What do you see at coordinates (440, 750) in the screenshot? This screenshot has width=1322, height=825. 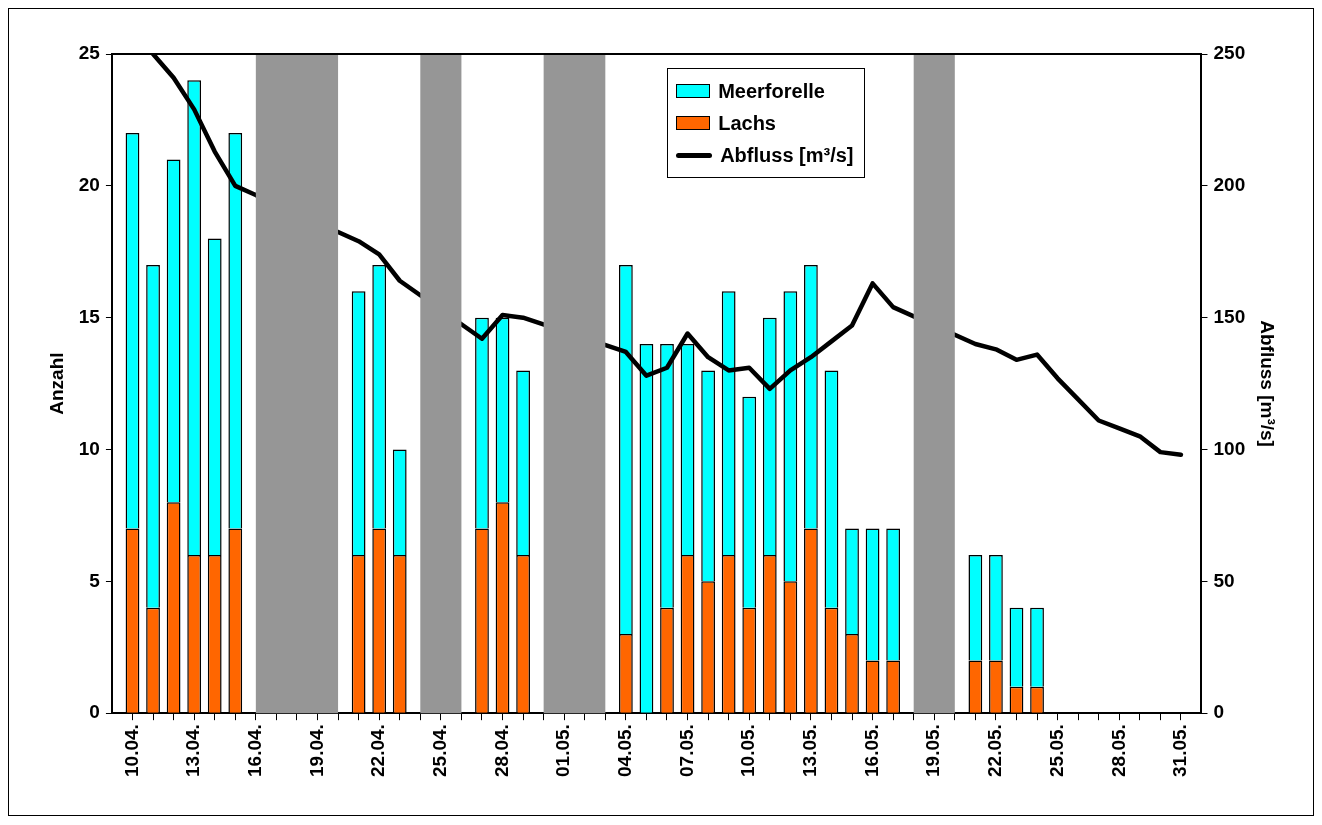 I see `x-tick-label: 25.04.` at bounding box center [440, 750].